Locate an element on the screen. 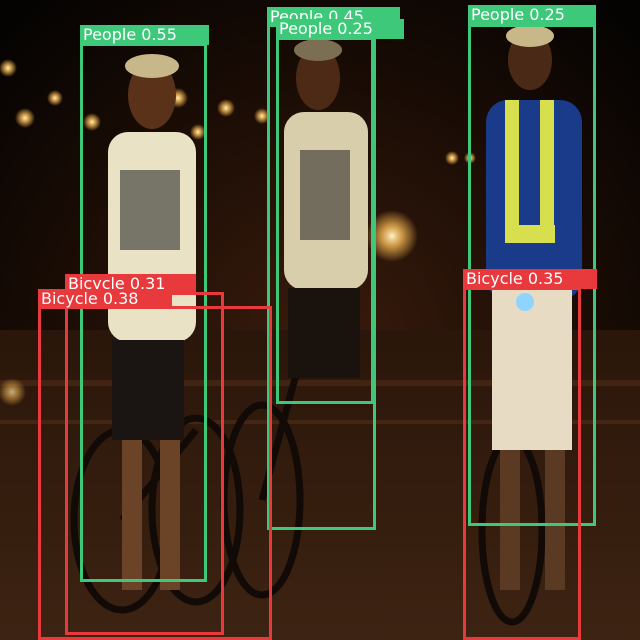 Image resolution: width=640 pixels, height=640 pixels. person-middle is located at coordinates (326, 208).